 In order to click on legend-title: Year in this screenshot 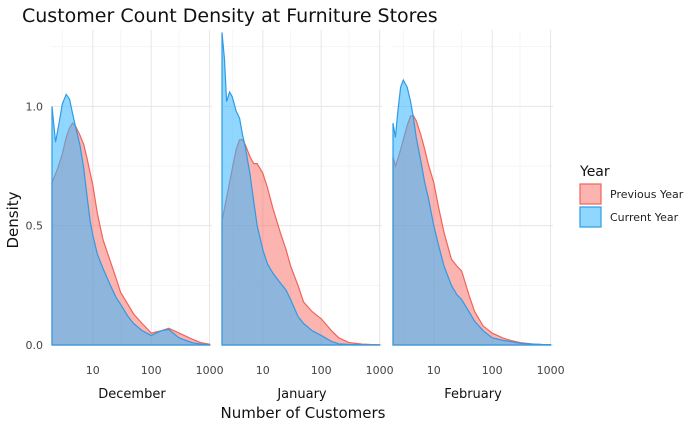, I will do `click(594, 172)`.